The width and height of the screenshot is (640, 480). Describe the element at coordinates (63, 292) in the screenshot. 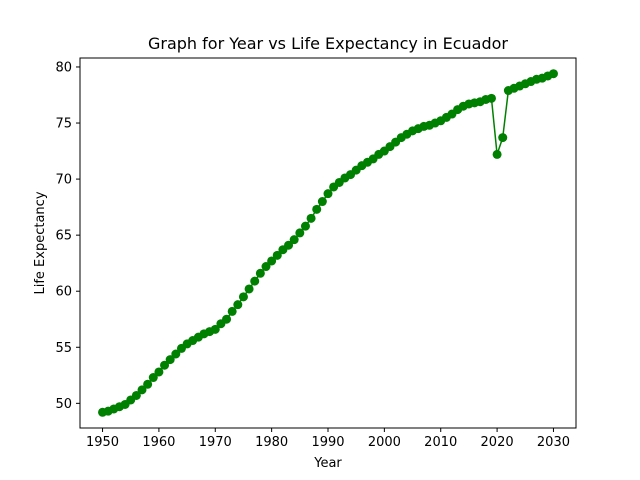

I see `y-tick-label: 60` at that location.